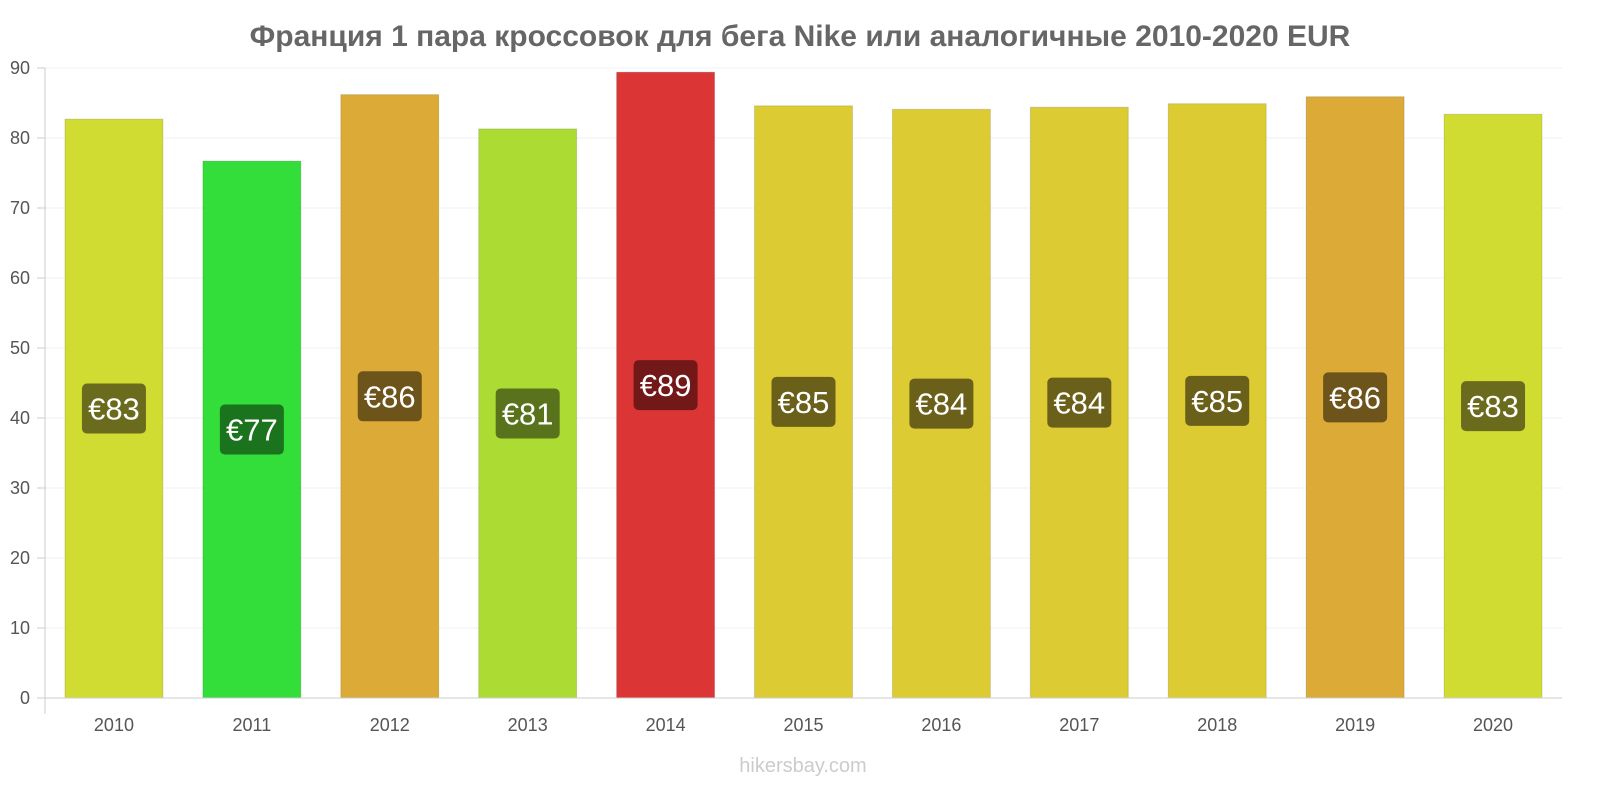  I want to click on x-tick-label: 2011, so click(252, 725).